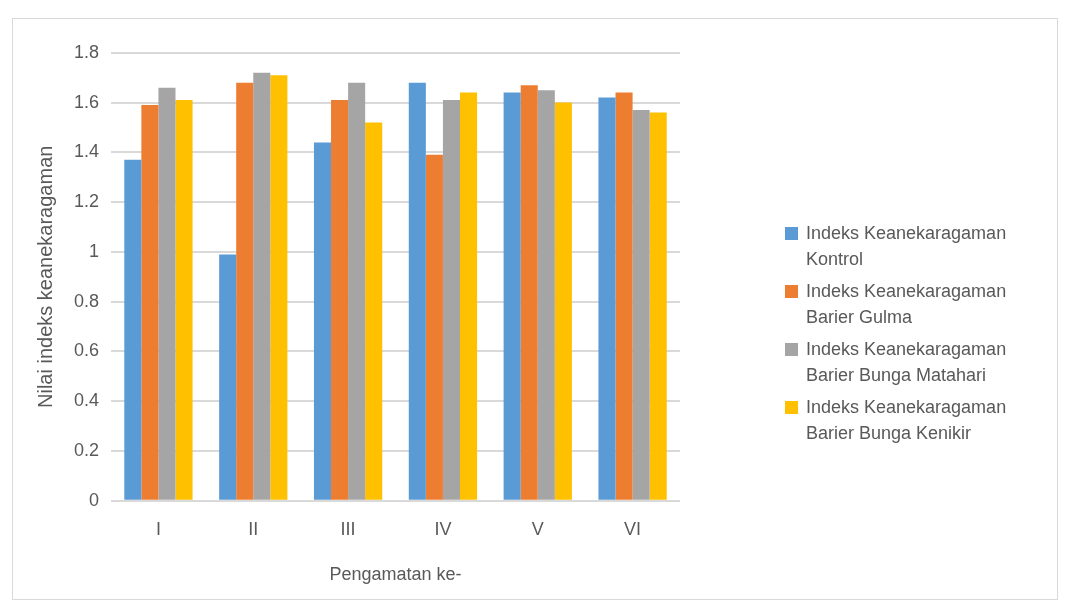 The width and height of the screenshot is (1068, 607). I want to click on y-tick-label: 1.2, so click(86, 201).